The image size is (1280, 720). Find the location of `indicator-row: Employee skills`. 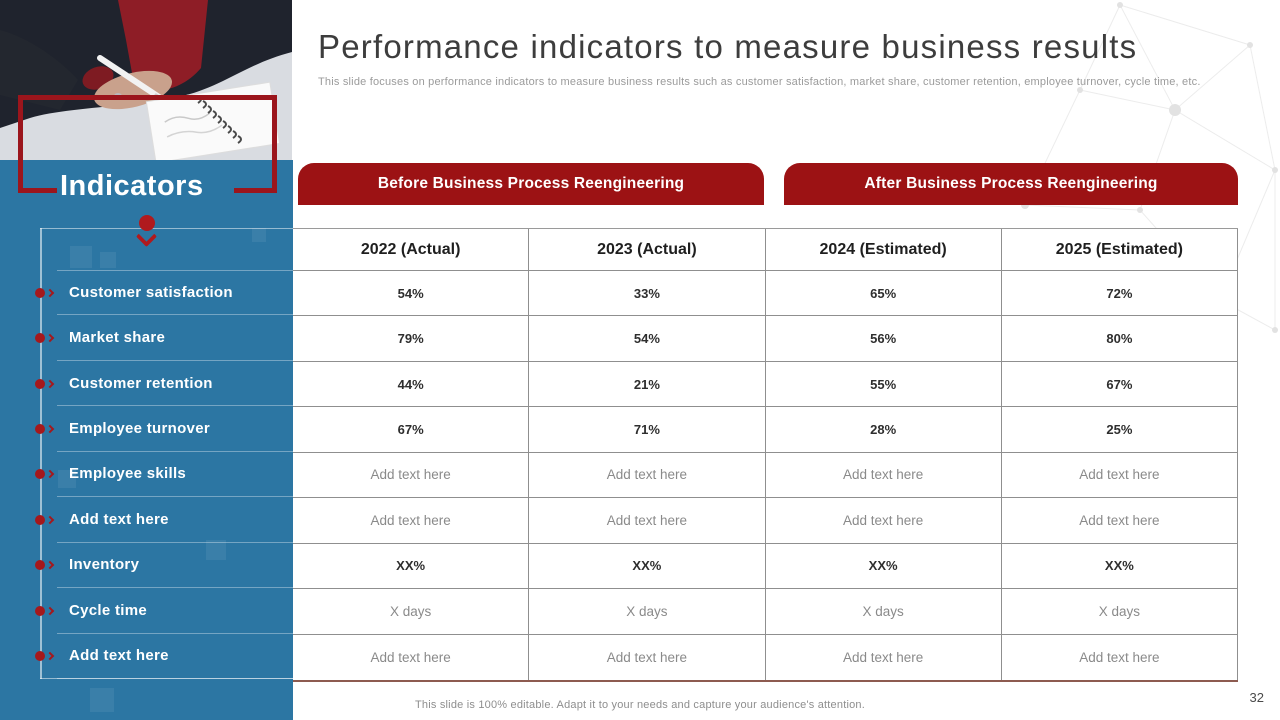

indicator-row: Employee skills is located at coordinates (161, 475).